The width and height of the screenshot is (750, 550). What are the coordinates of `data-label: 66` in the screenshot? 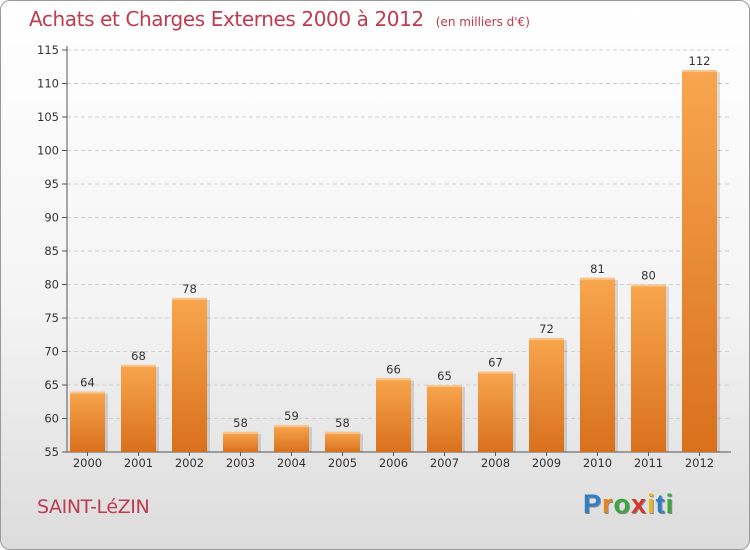 It's located at (393, 369).